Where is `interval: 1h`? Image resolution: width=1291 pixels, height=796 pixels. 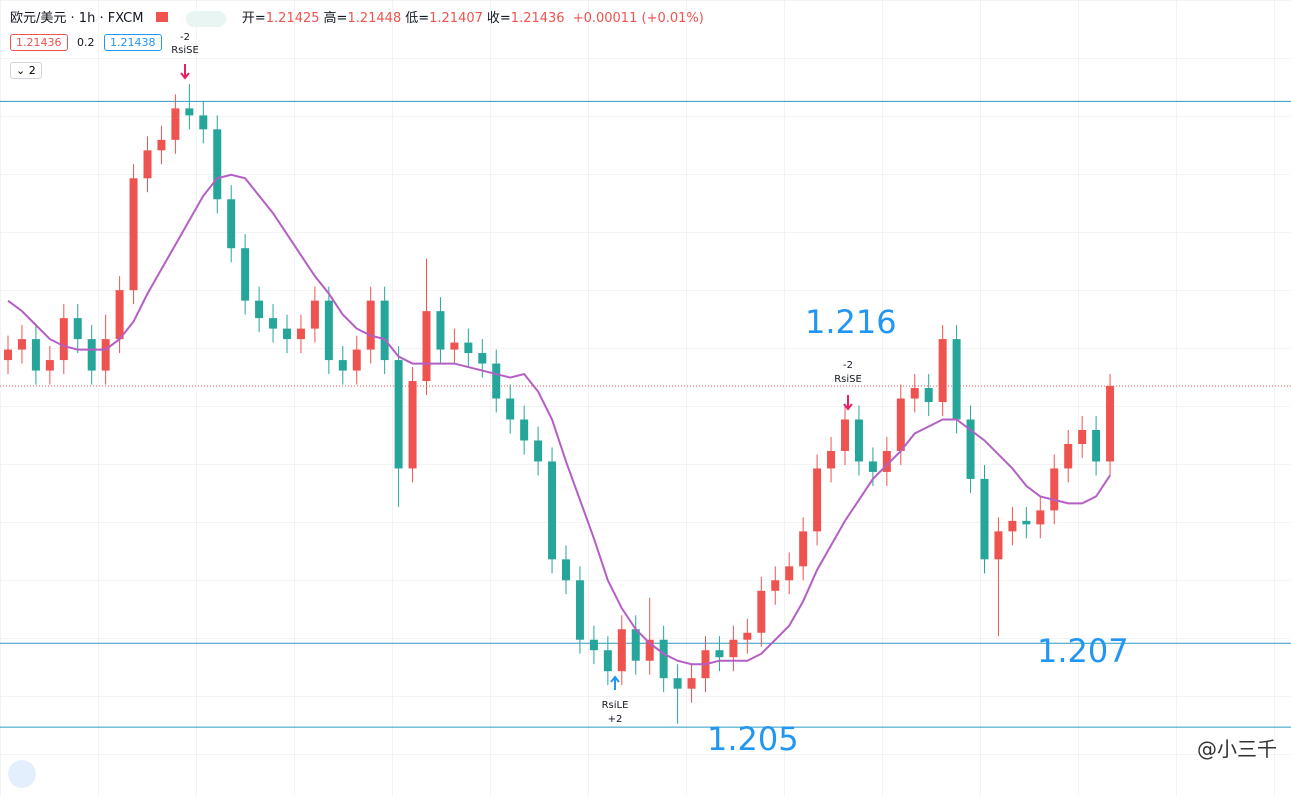
interval: 1h is located at coordinates (87, 18).